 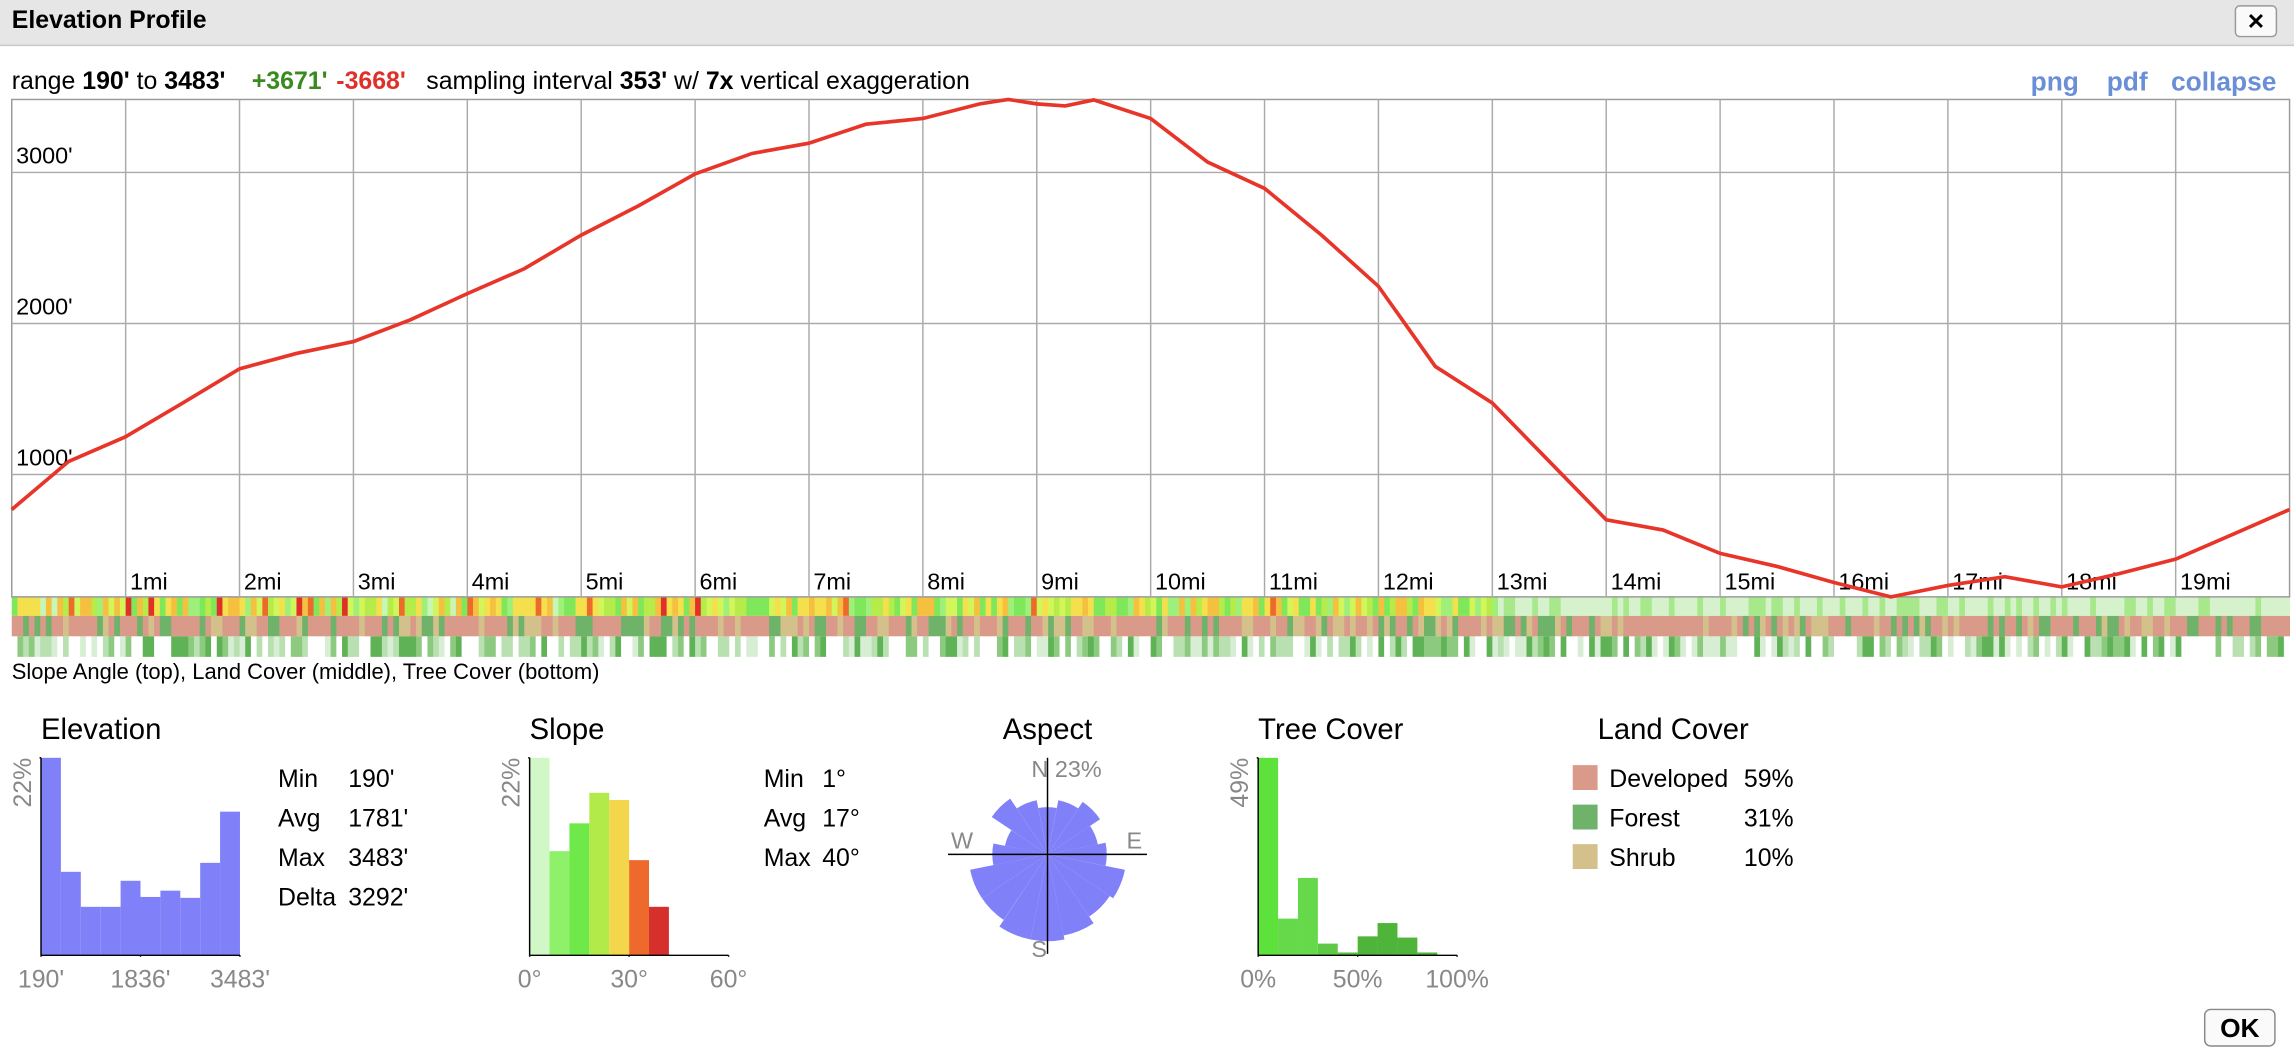 What do you see at coordinates (946, 582) in the screenshot?
I see `x-tick-label: 8mi` at bounding box center [946, 582].